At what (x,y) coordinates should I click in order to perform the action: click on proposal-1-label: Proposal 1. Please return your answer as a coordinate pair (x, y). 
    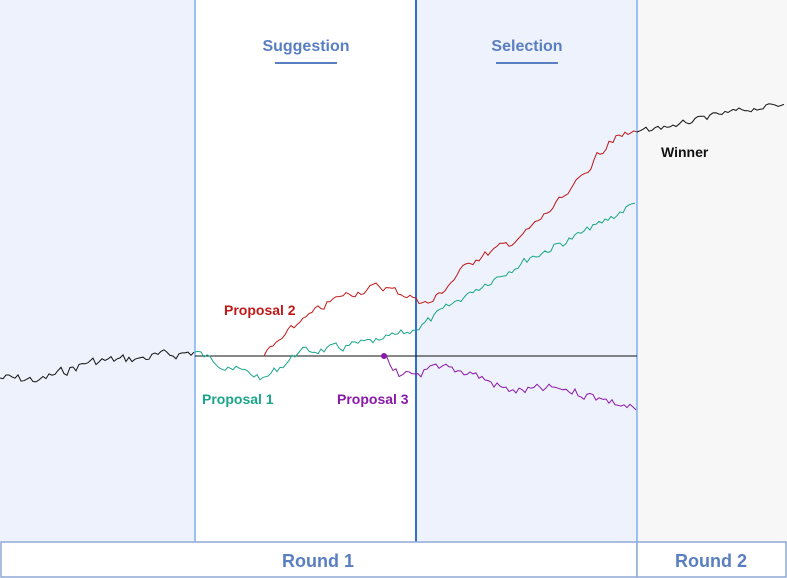
    Looking at the image, I should click on (238, 399).